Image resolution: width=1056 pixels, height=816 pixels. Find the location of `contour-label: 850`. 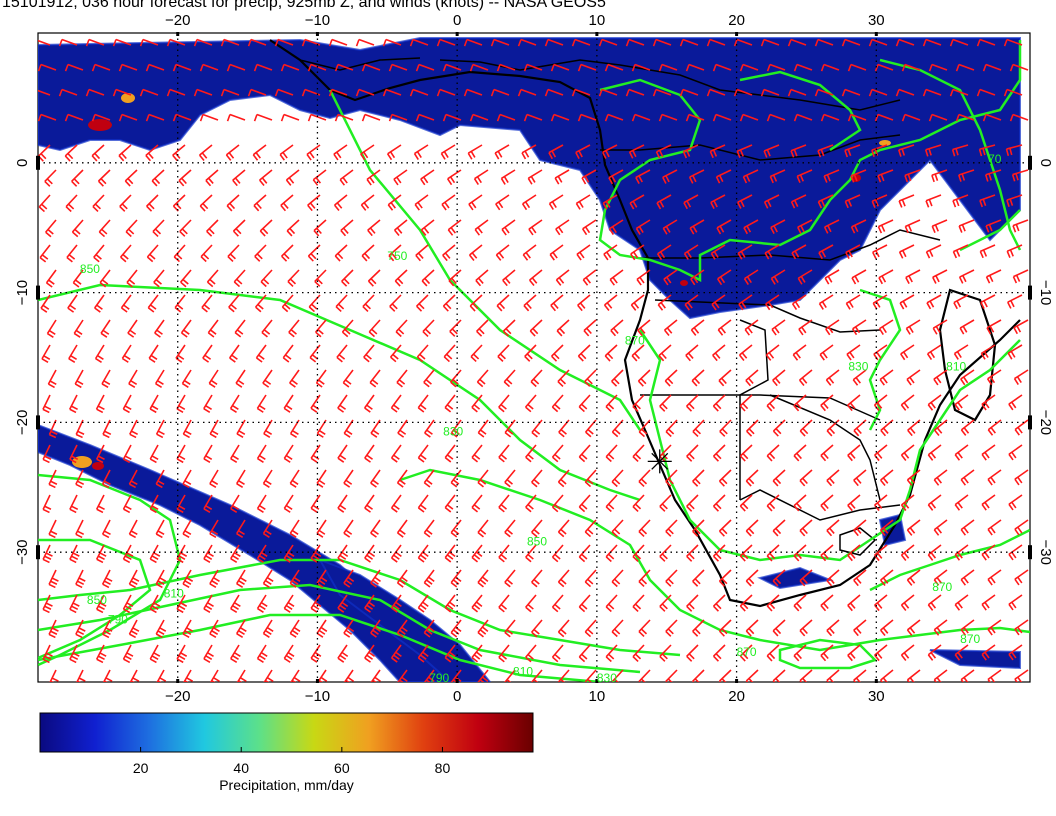

contour-label: 850 is located at coordinates (537, 542).